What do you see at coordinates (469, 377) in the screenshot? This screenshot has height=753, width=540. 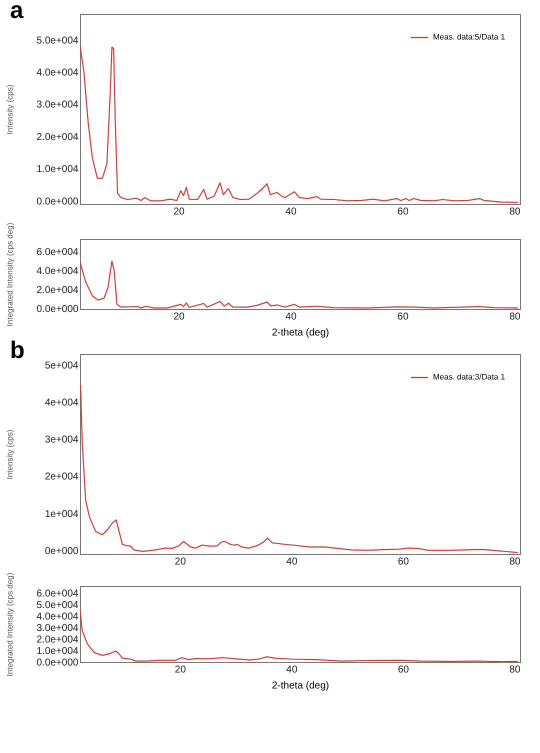 I see `legend-label: Meas. data:3/Data 1` at bounding box center [469, 377].